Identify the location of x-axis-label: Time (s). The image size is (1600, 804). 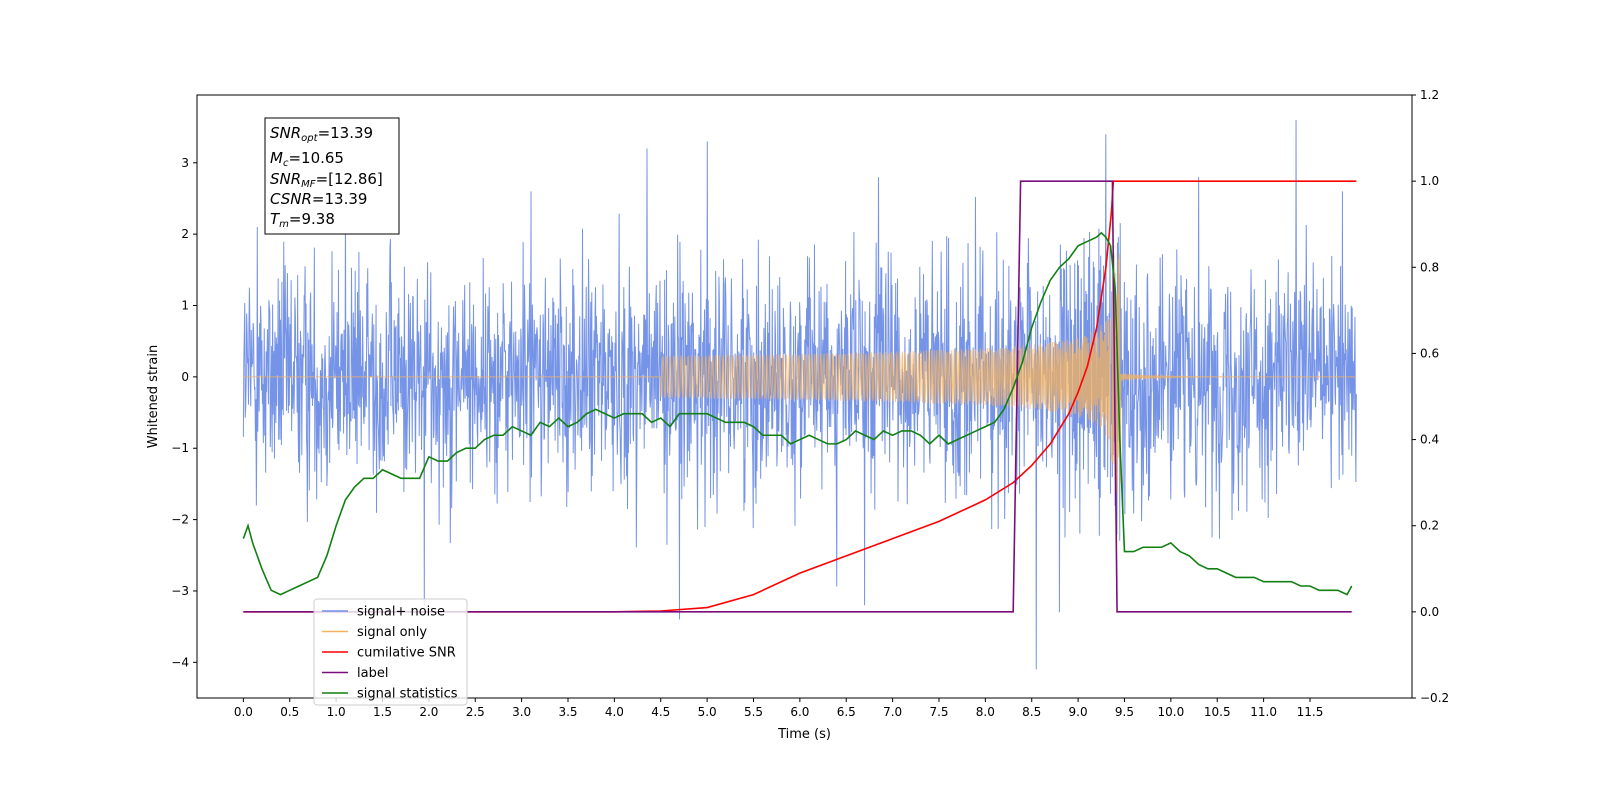
(804, 734).